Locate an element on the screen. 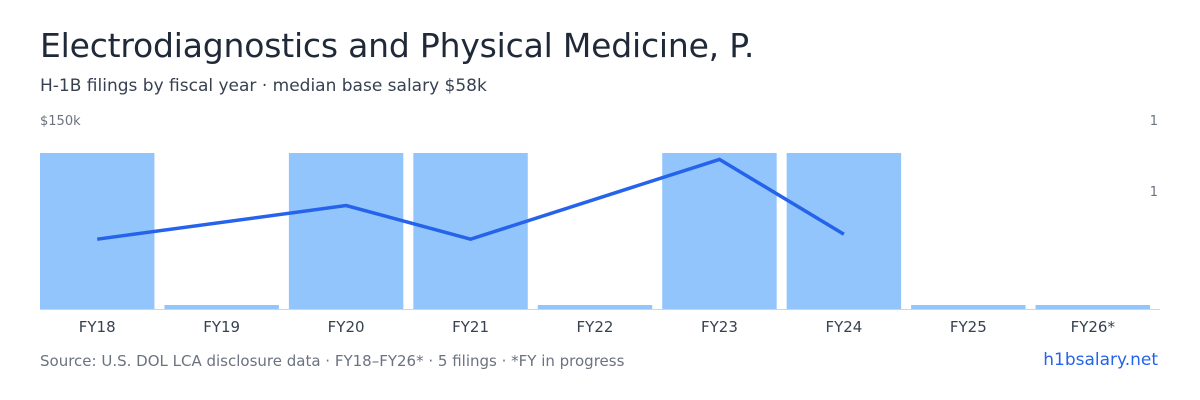  x-tick-label: FY24 is located at coordinates (843, 327).